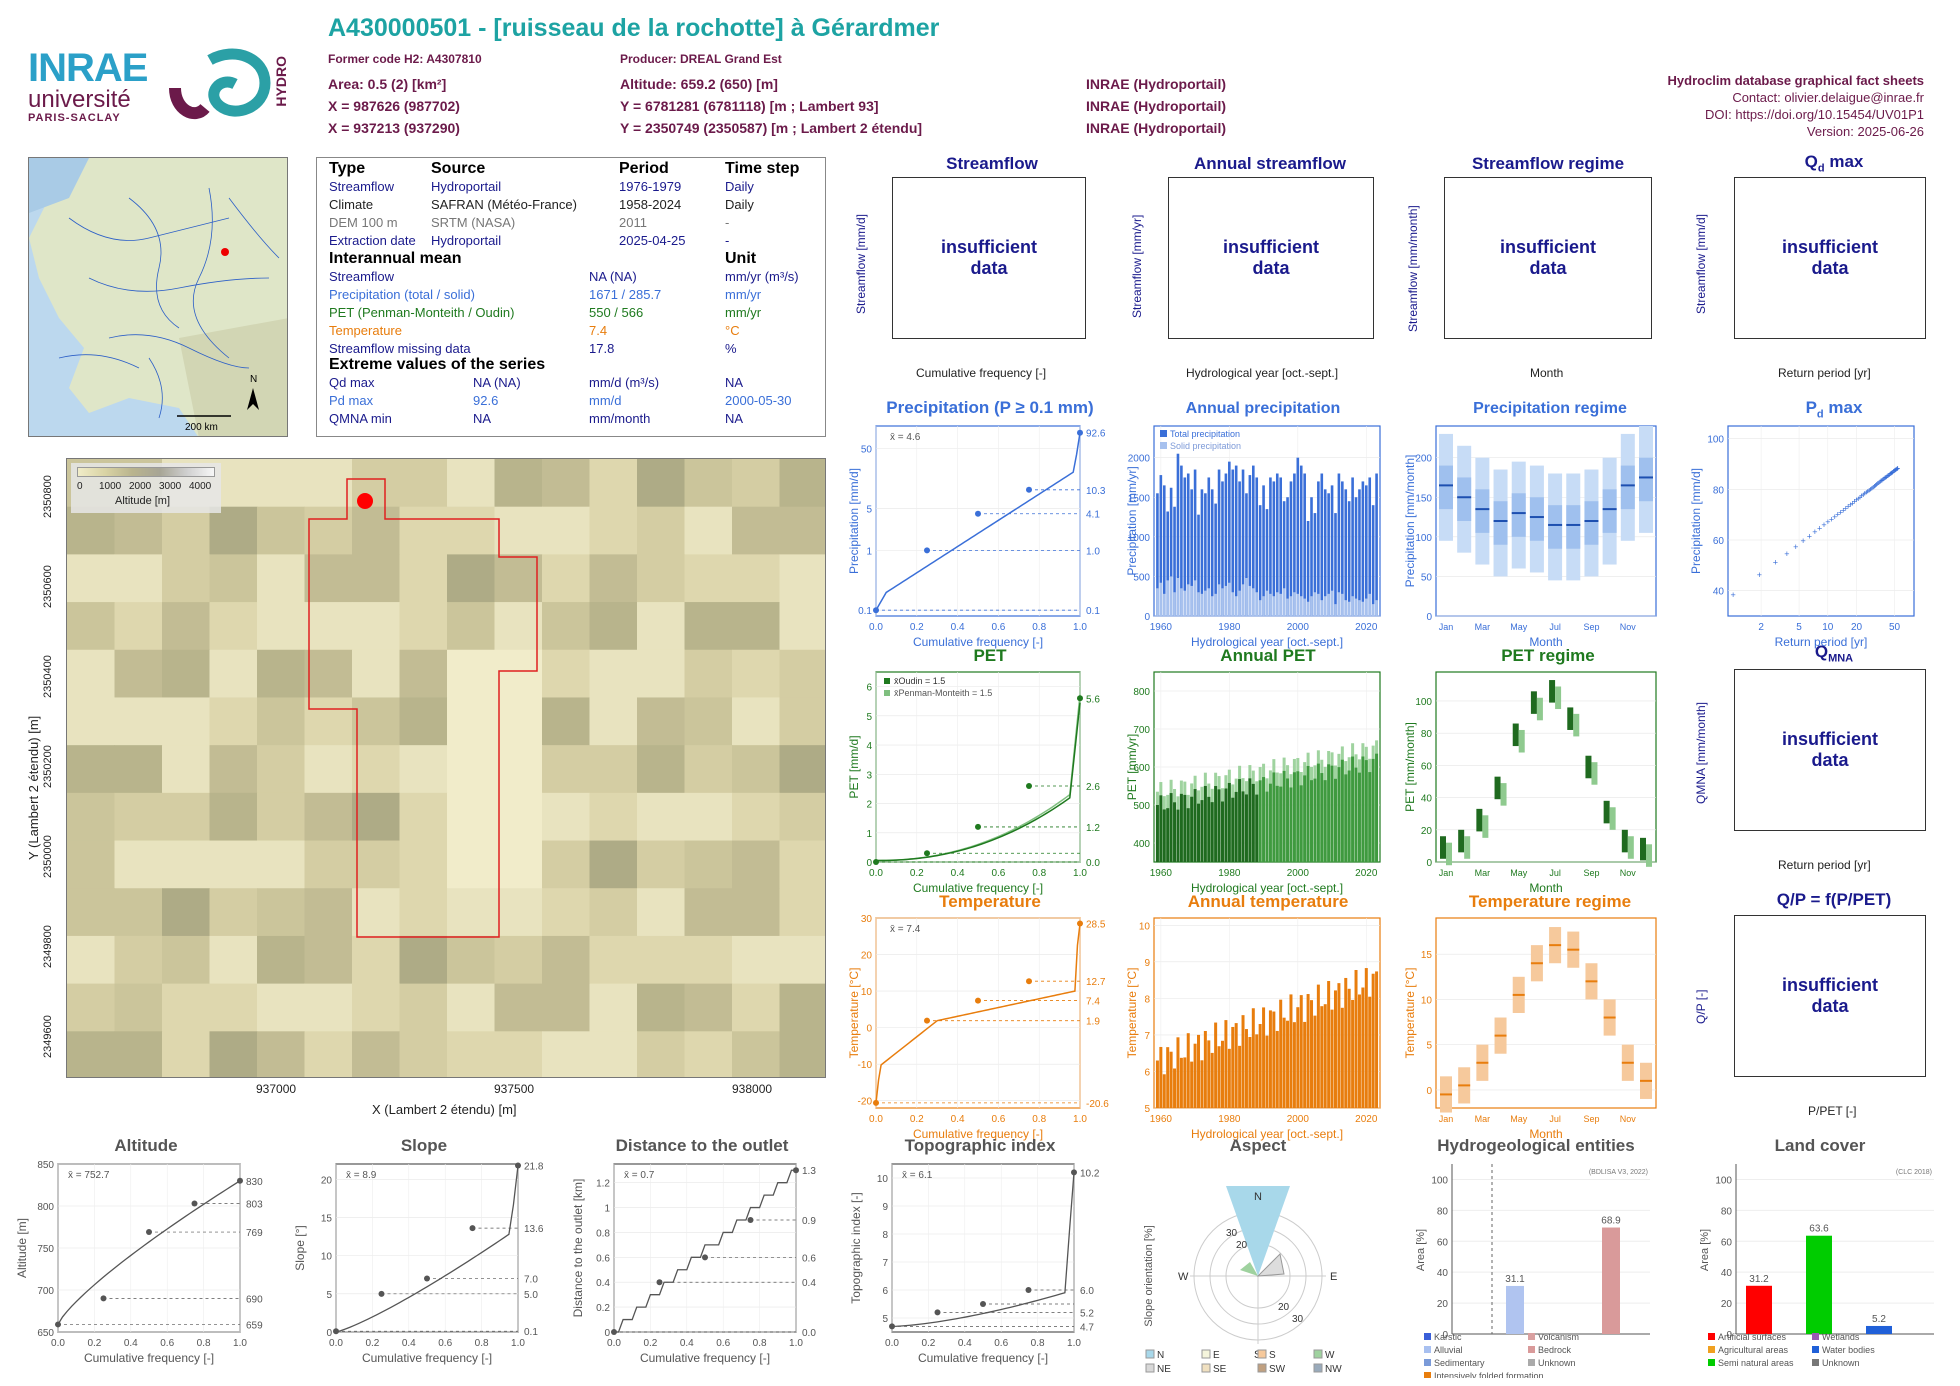 The height and width of the screenshot is (1386, 1960). Describe the element at coordinates (958, 627) in the screenshot. I see `x-tick-label: 0.4` at that location.